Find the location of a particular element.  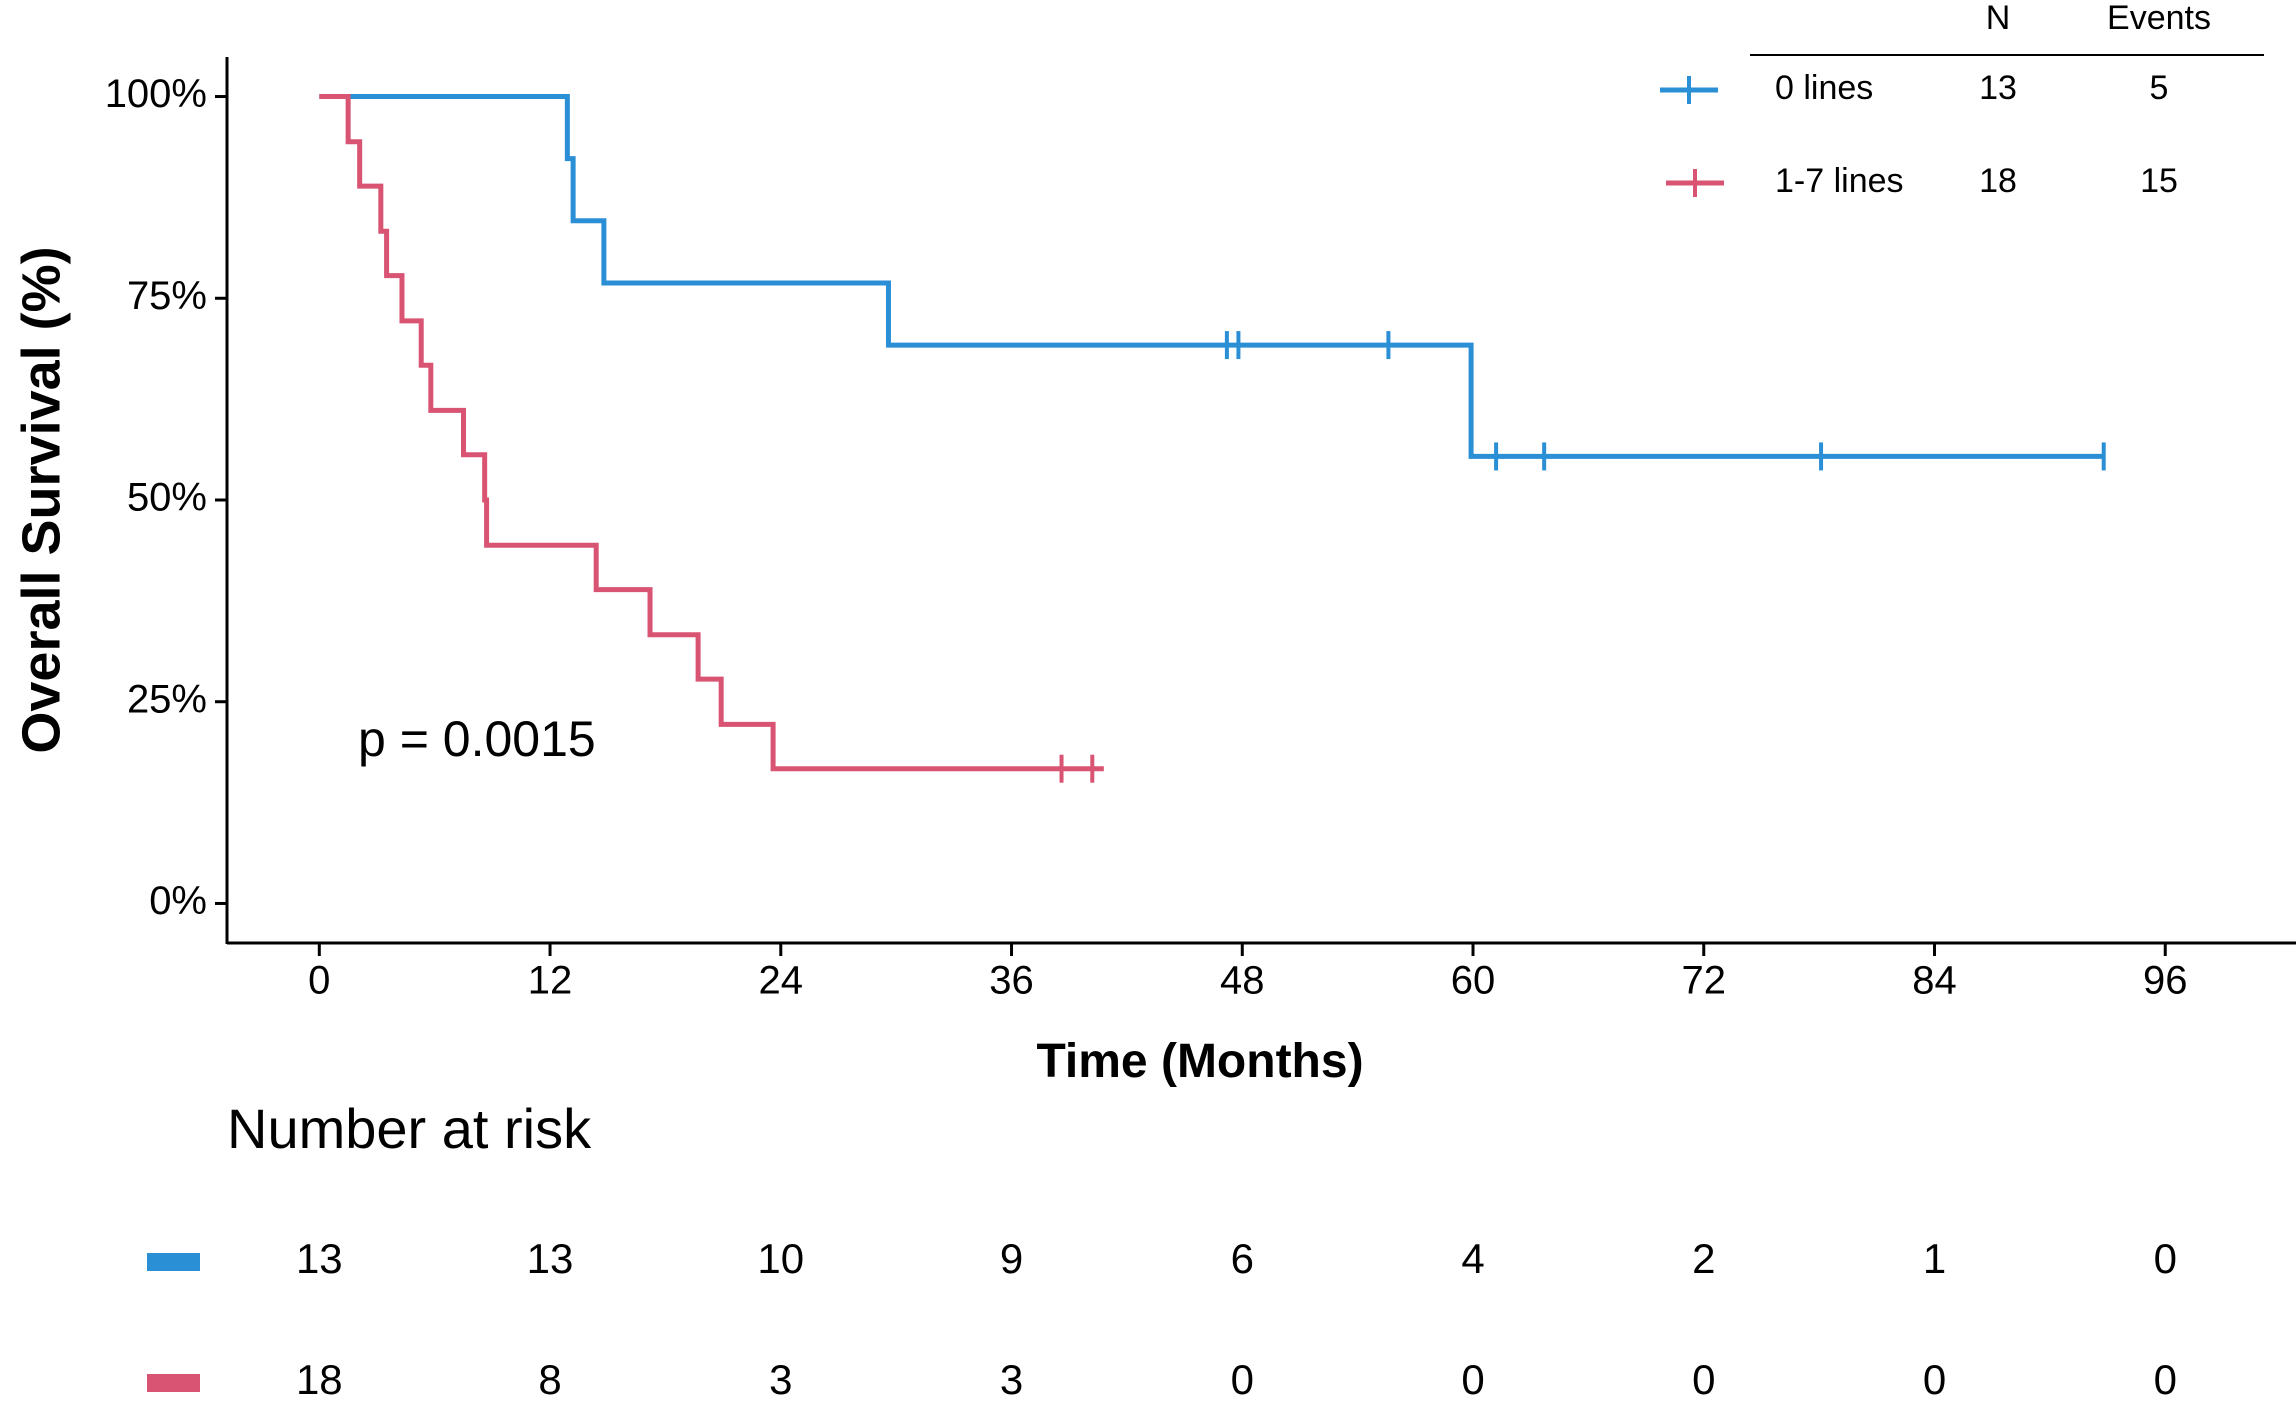

risk-value: 1 is located at coordinates (1934, 1258).